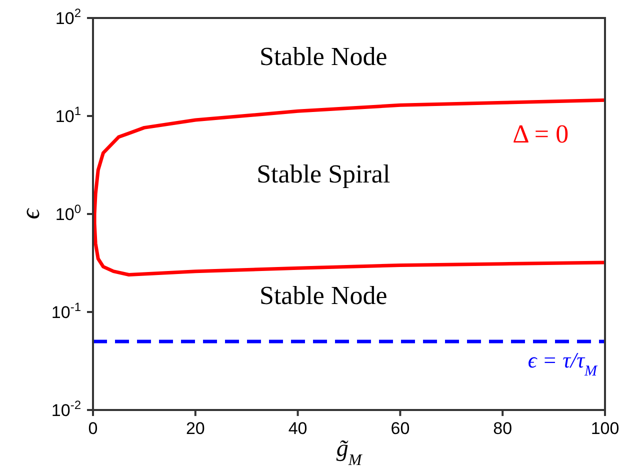 Image resolution: width=623 pixels, height=468 pixels. Describe the element at coordinates (66, 311) in the screenshot. I see `y-tick-label: 10$^{-1}$` at that location.